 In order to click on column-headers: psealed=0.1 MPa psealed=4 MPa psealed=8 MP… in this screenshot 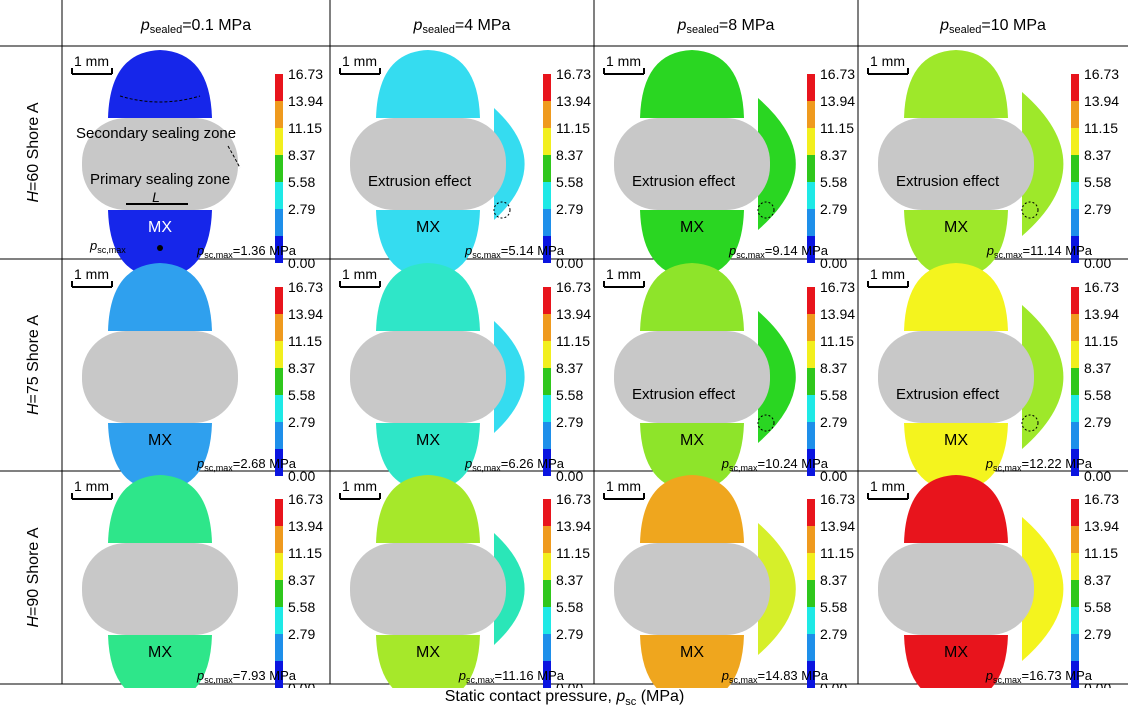, I will do `click(593, 26)`.